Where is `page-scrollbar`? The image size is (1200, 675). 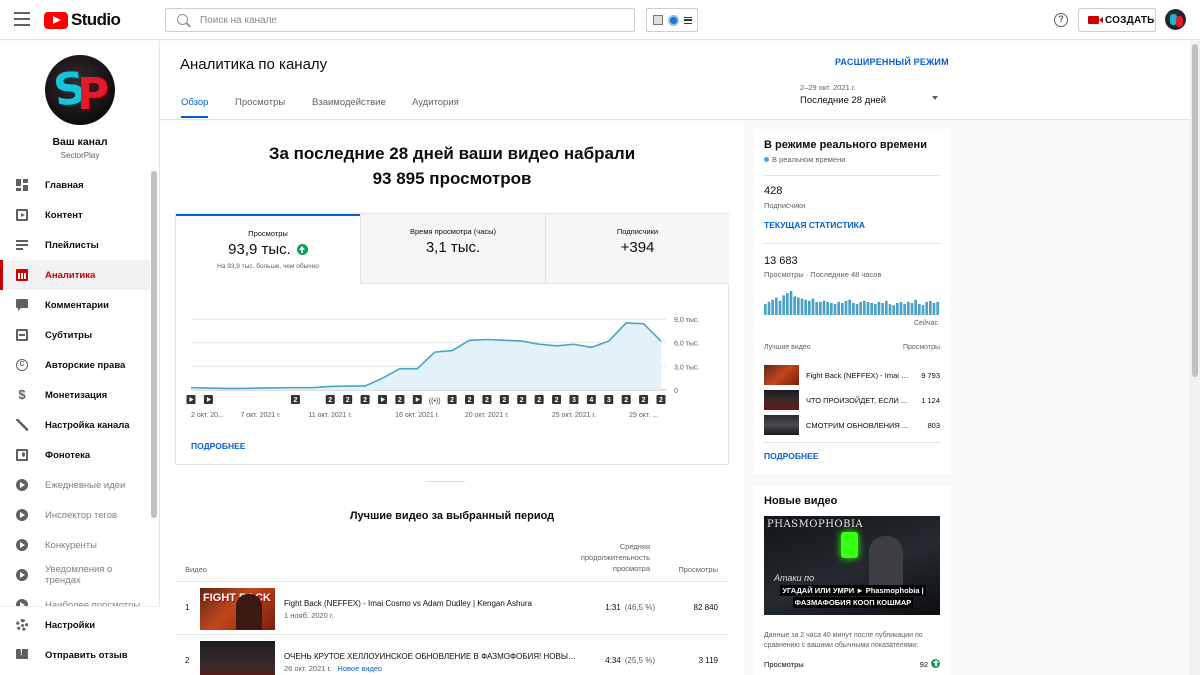
page-scrollbar is located at coordinates (1195, 358).